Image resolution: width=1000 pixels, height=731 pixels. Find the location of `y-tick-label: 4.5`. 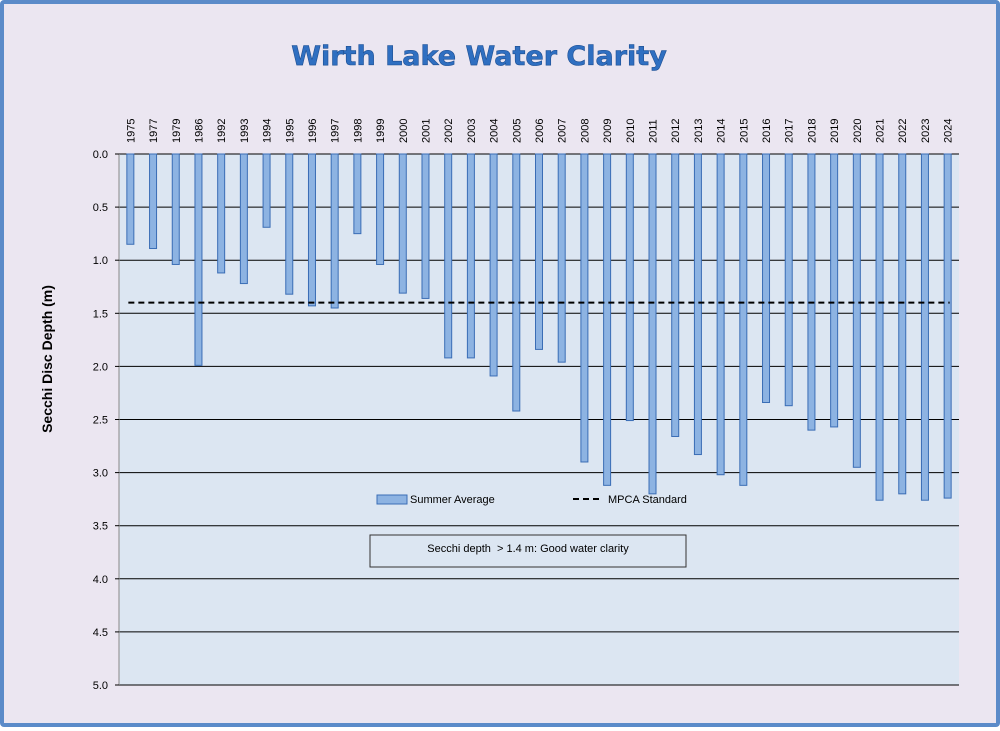

y-tick-label: 4.5 is located at coordinates (100, 633).